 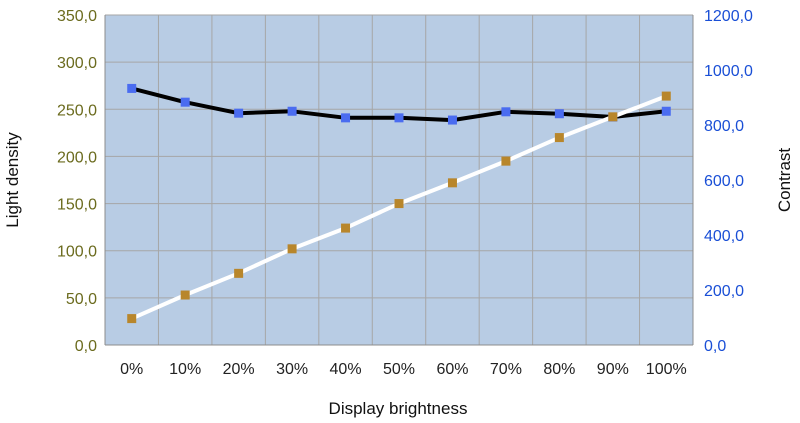 What do you see at coordinates (784, 180) in the screenshot?
I see `y-right-axis-title: Contrast` at bounding box center [784, 180].